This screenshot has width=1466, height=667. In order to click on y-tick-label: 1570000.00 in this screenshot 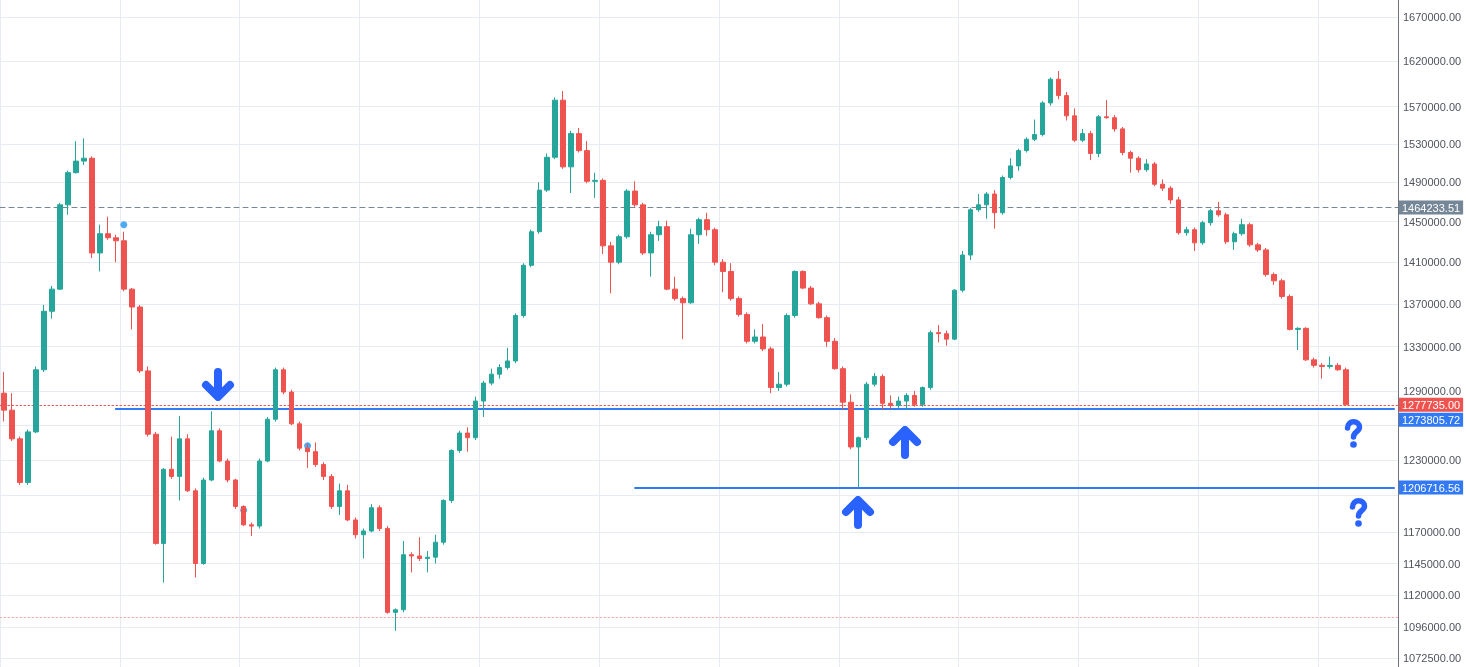, I will do `click(1432, 106)`.